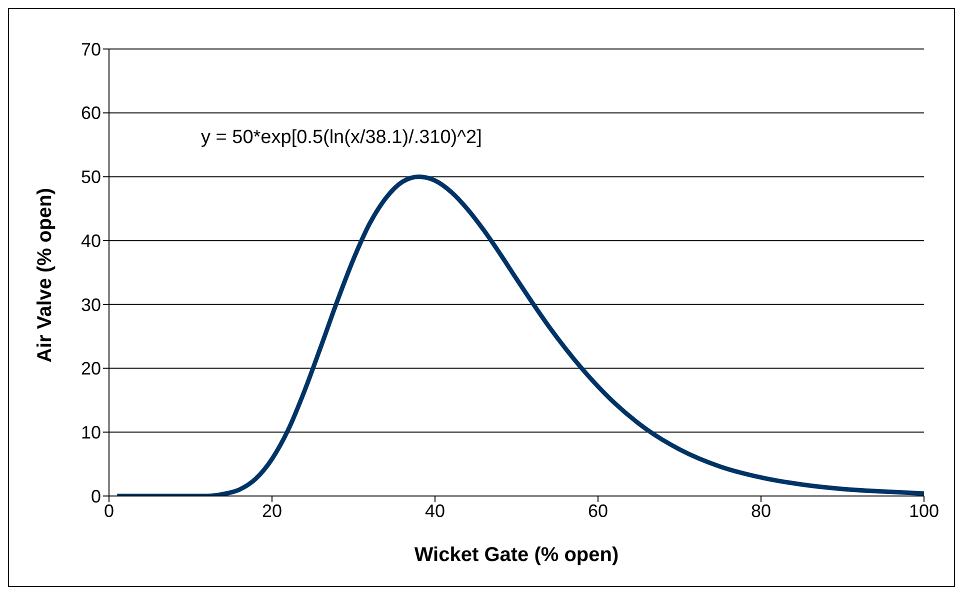 Image resolution: width=963 pixels, height=595 pixels. What do you see at coordinates (435, 510) in the screenshot?
I see `x-tick-label: 40` at bounding box center [435, 510].